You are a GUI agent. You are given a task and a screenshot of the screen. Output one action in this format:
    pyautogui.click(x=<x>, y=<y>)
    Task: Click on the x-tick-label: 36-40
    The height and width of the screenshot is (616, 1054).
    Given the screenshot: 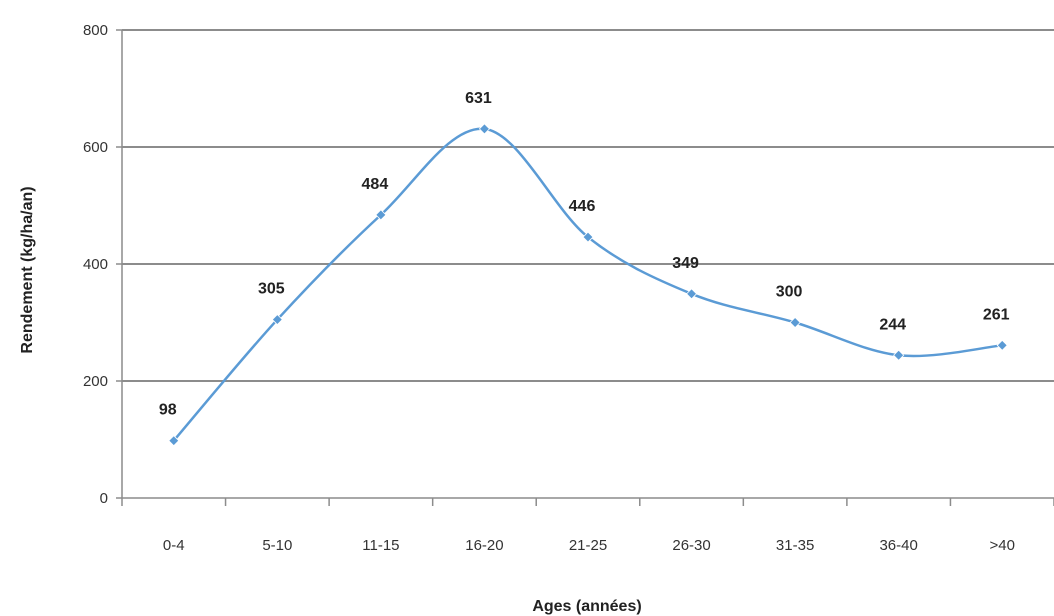 What is the action you would take?
    pyautogui.click(x=898, y=545)
    